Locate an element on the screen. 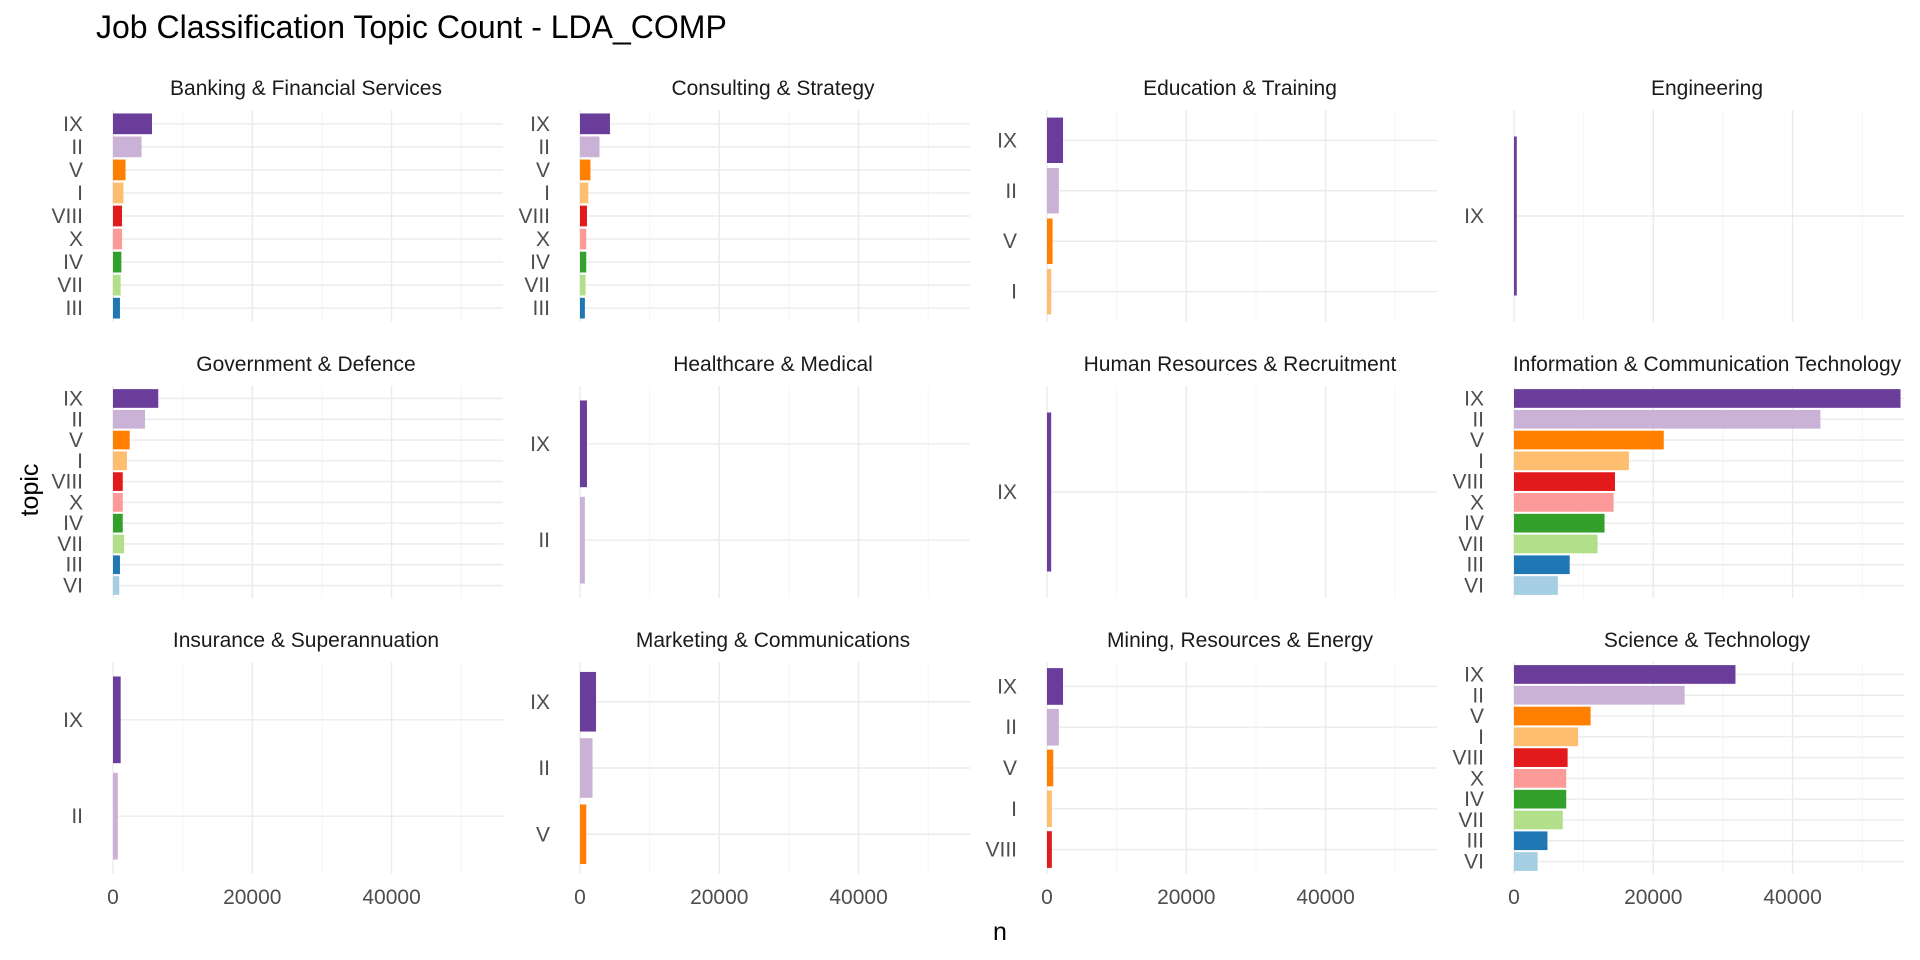 The image size is (1920, 960). facet-panel: Engineering IX is located at coordinates (1684, 199).